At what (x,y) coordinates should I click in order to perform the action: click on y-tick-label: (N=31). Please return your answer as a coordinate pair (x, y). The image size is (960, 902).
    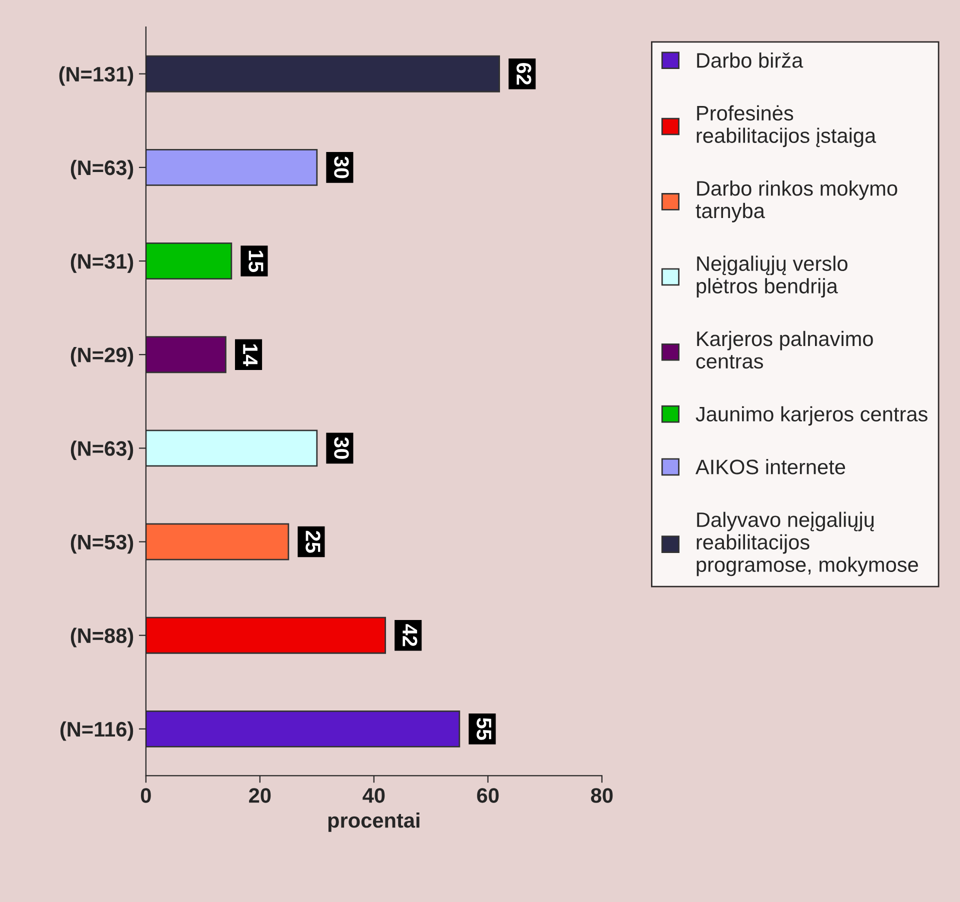
    Looking at the image, I should click on (102, 263).